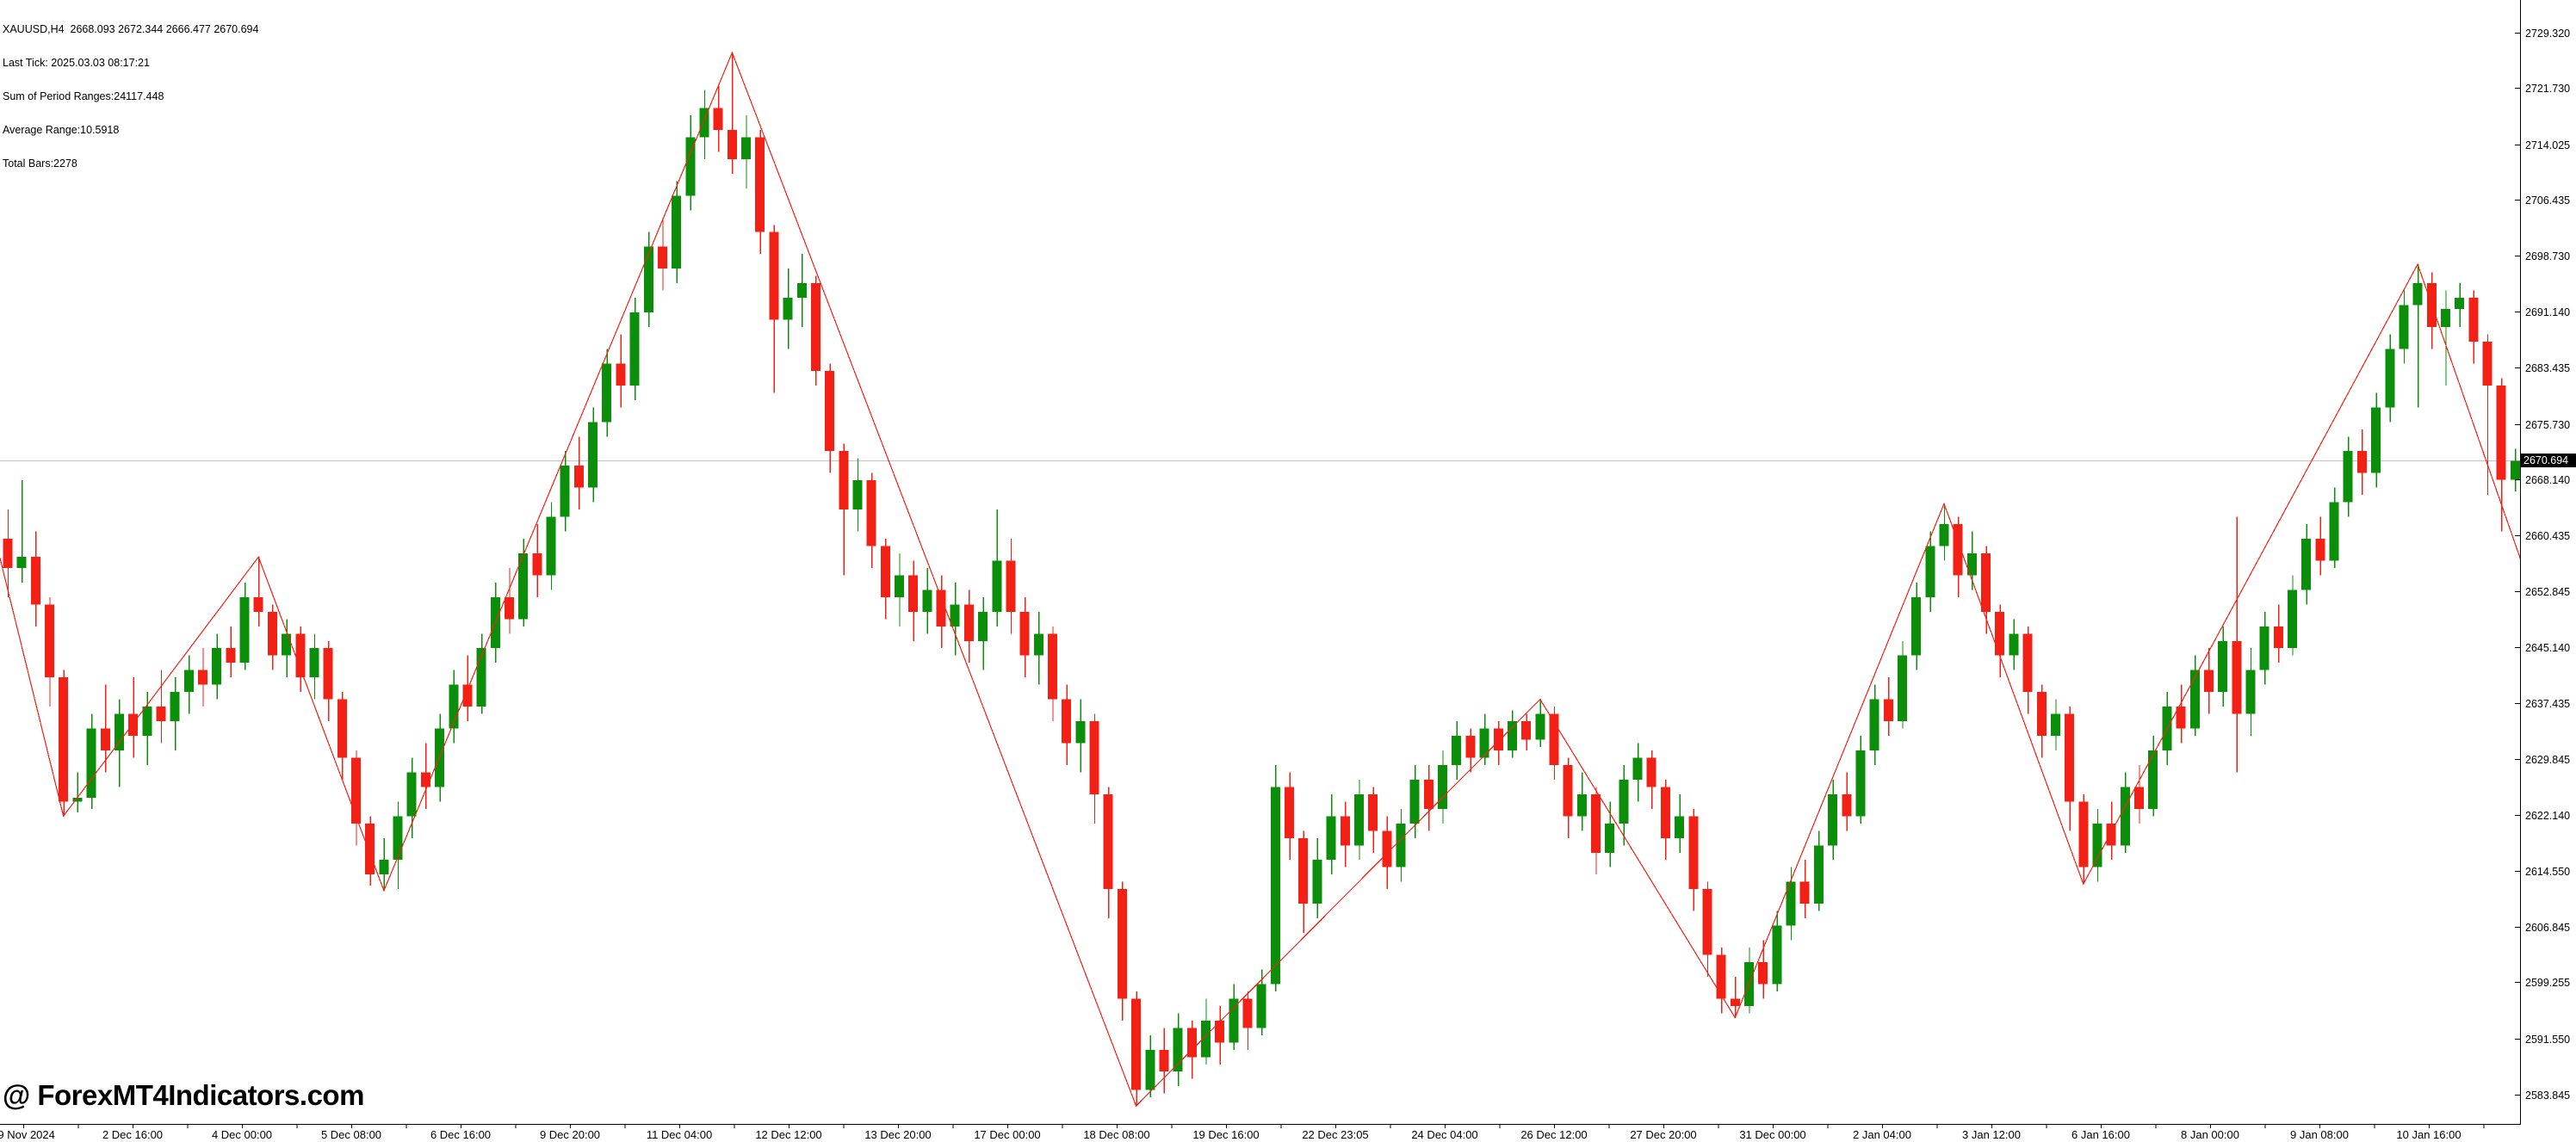  Describe the element at coordinates (2100, 1134) in the screenshot. I see `time-tick-label: 6 Jan 16:00` at that location.